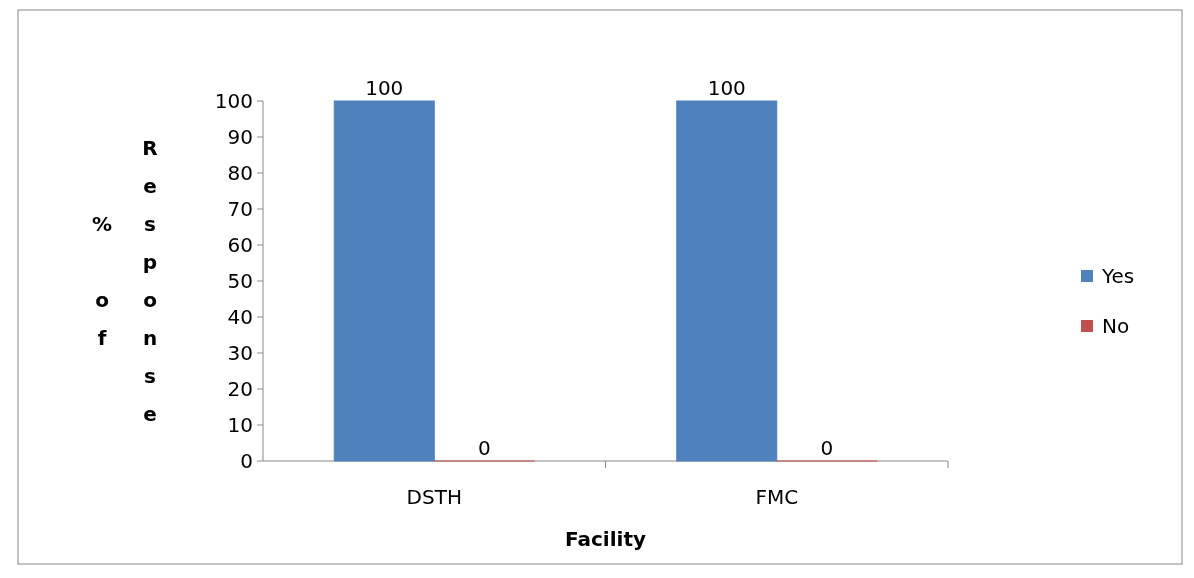 Image resolution: width=1194 pixels, height=578 pixels. I want to click on legend-label: No, so click(1116, 326).